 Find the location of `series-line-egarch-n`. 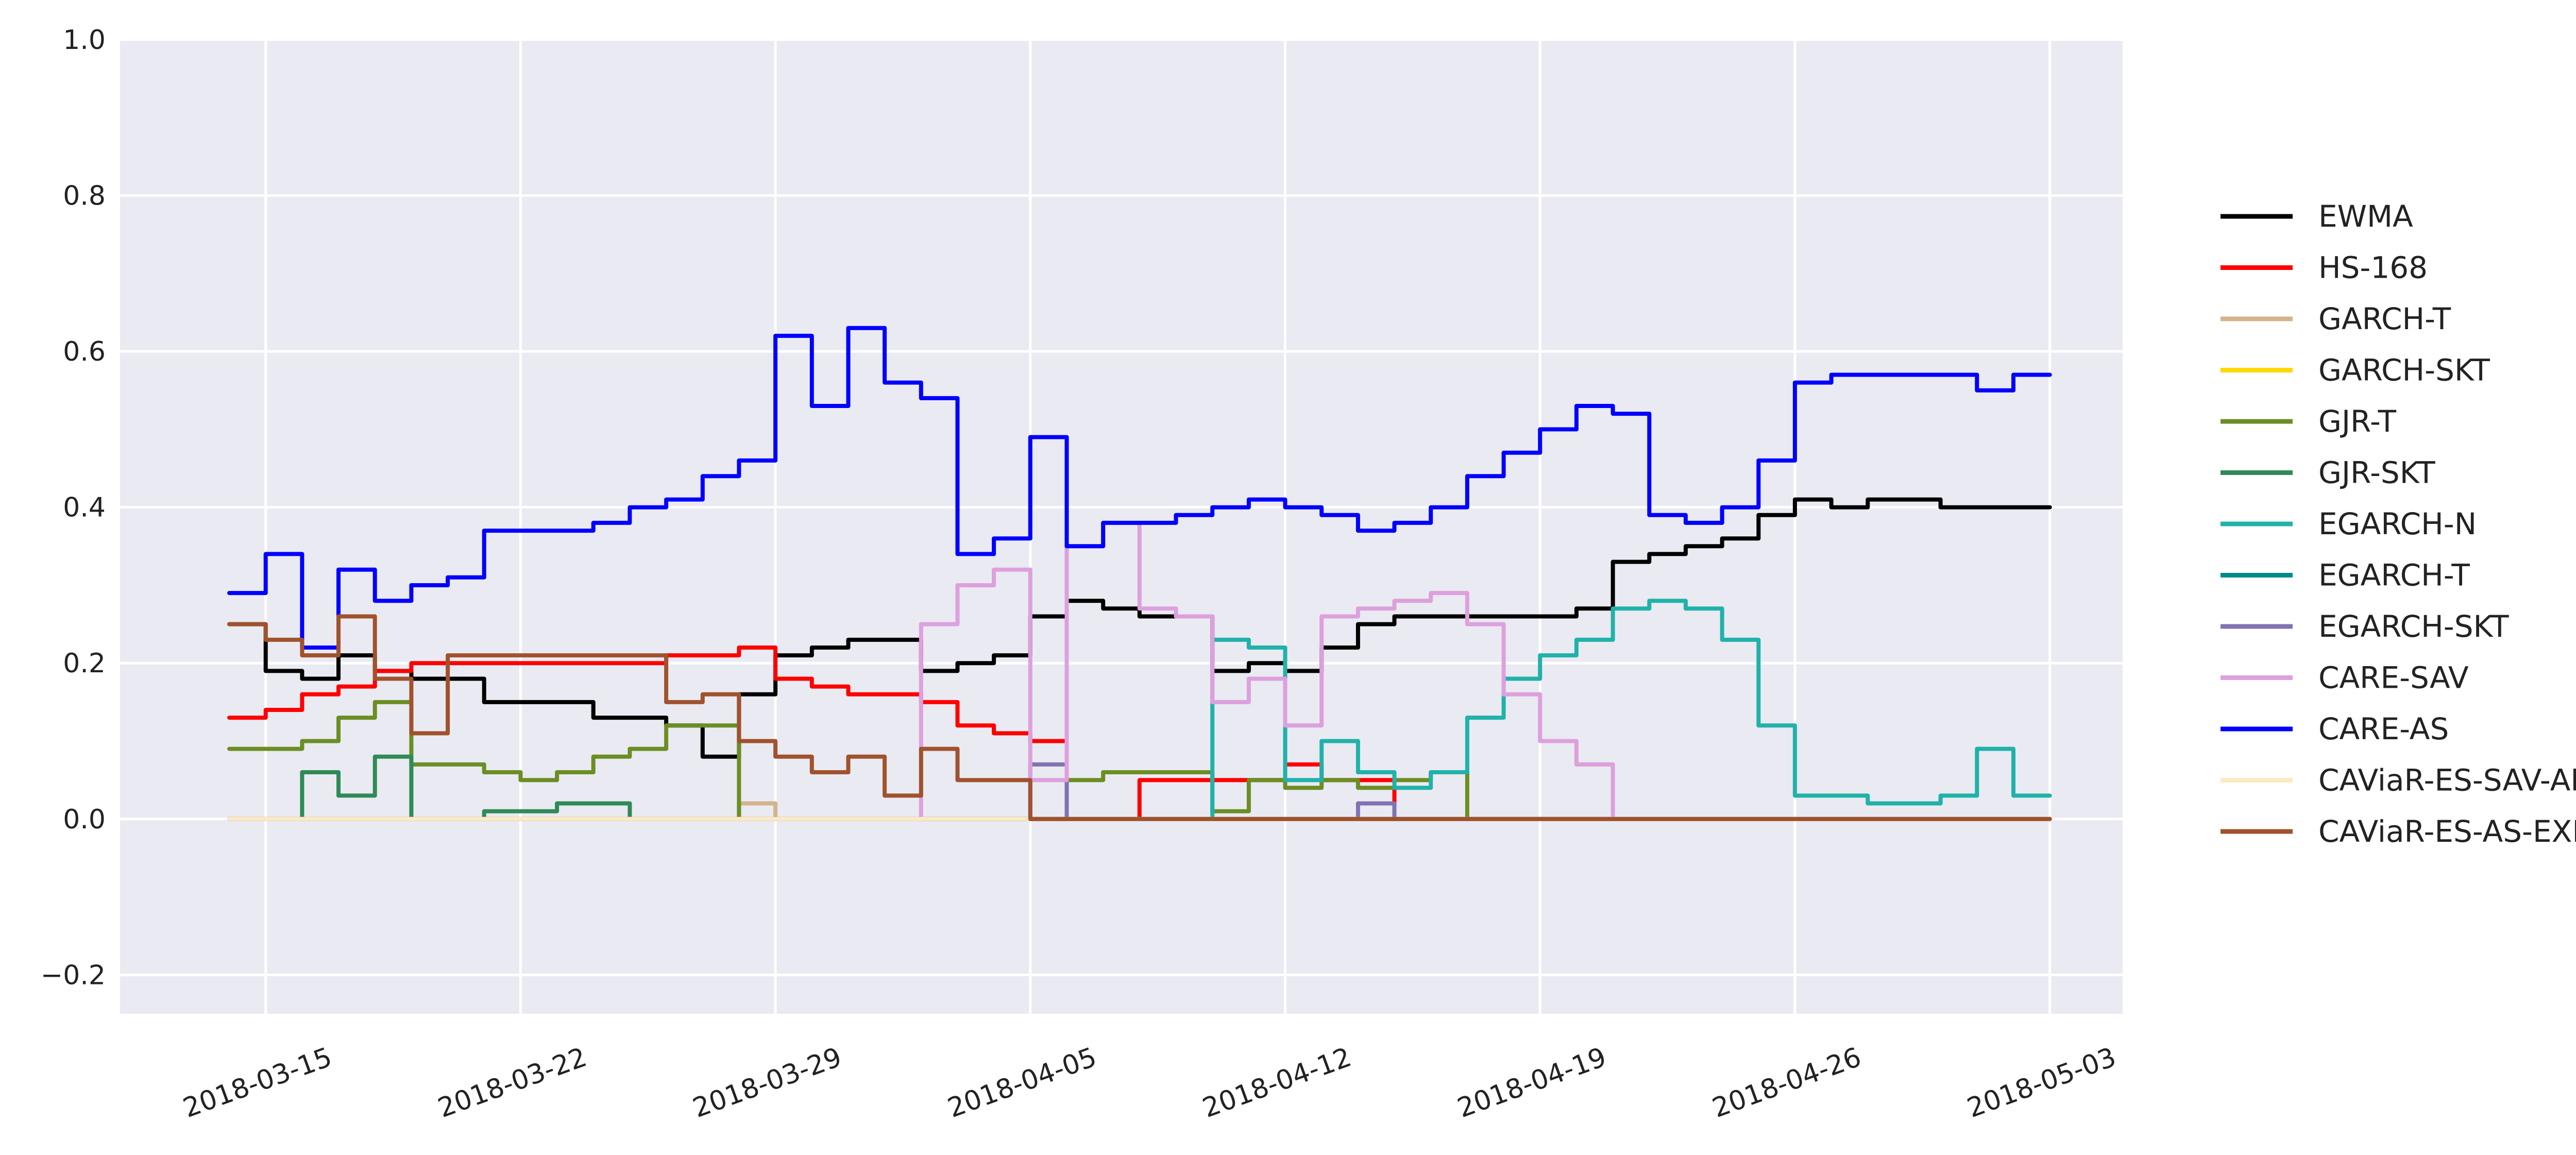

series-line-egarch-n is located at coordinates (1139, 710).